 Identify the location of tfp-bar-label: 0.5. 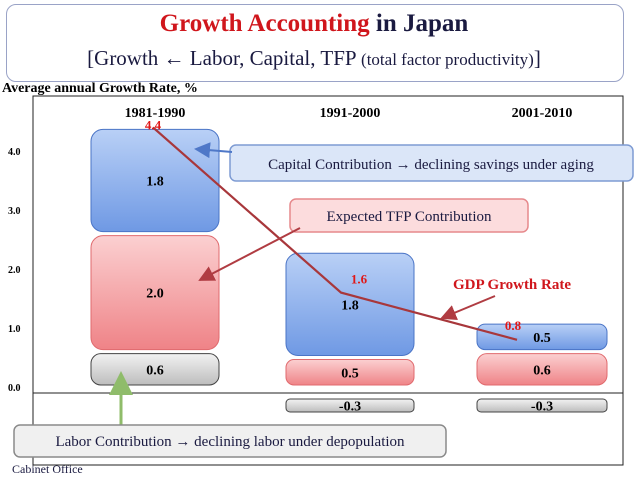
(350, 373).